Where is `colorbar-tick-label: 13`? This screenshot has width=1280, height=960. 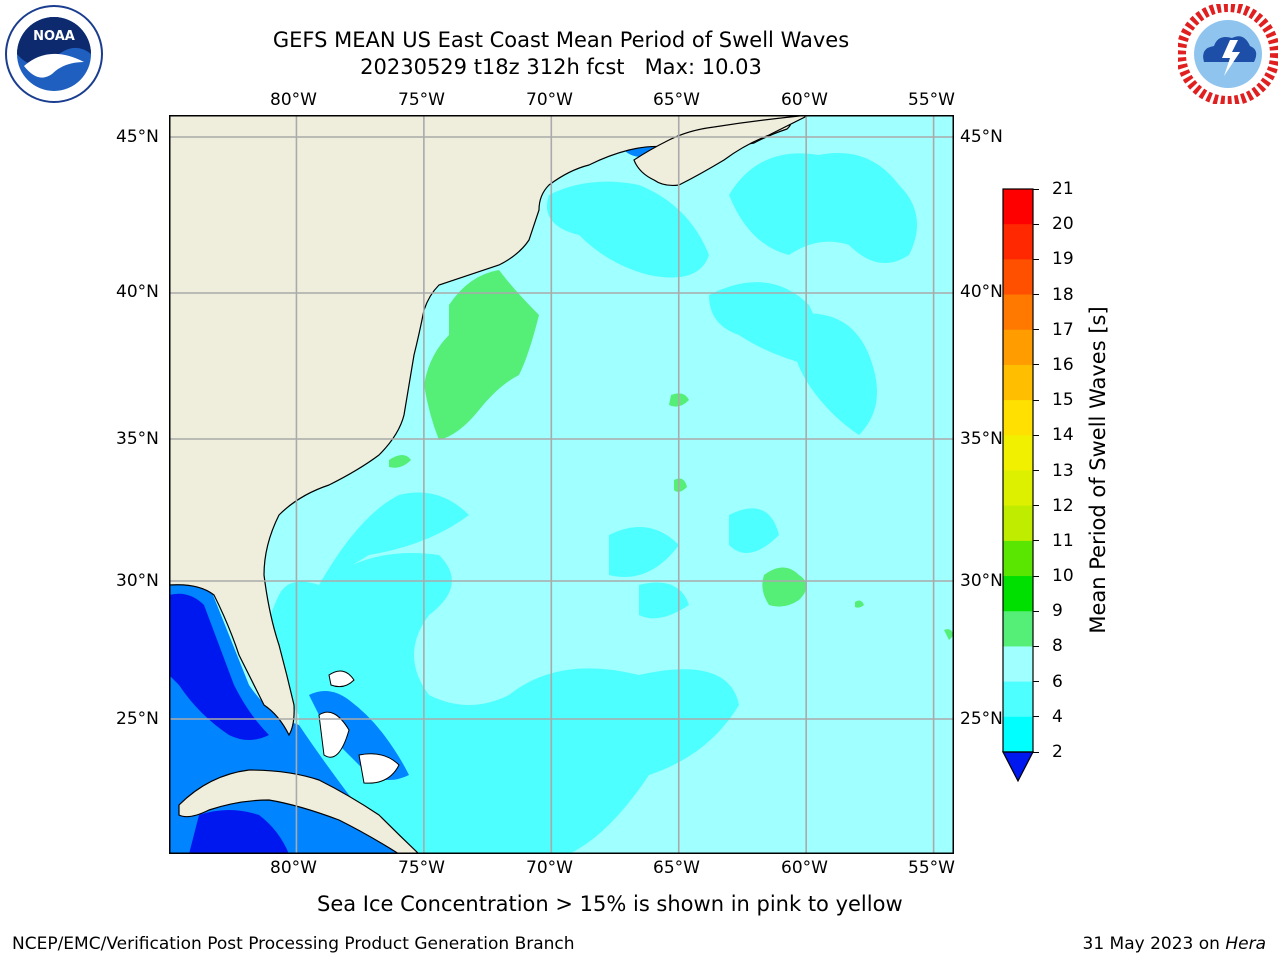
colorbar-tick-label: 13 is located at coordinates (1063, 470).